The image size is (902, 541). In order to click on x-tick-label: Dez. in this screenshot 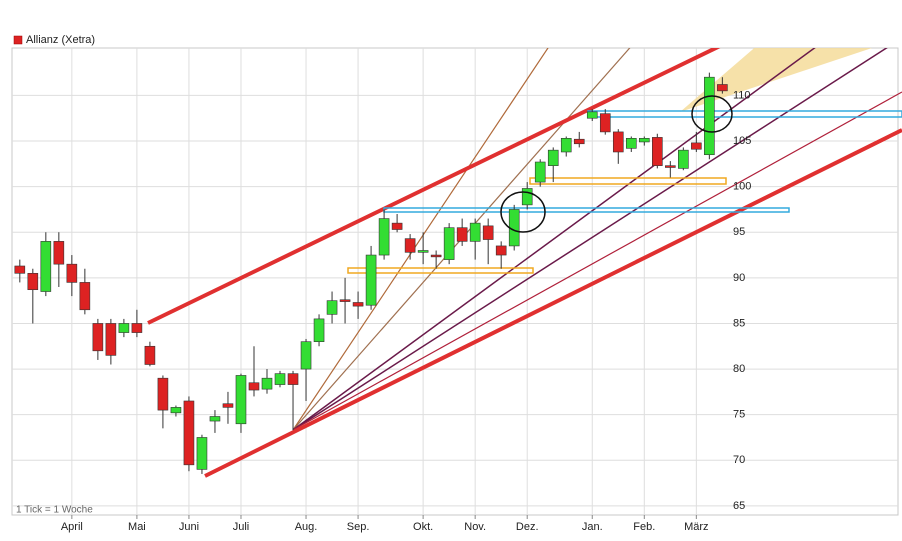, I will do `click(527, 527)`.